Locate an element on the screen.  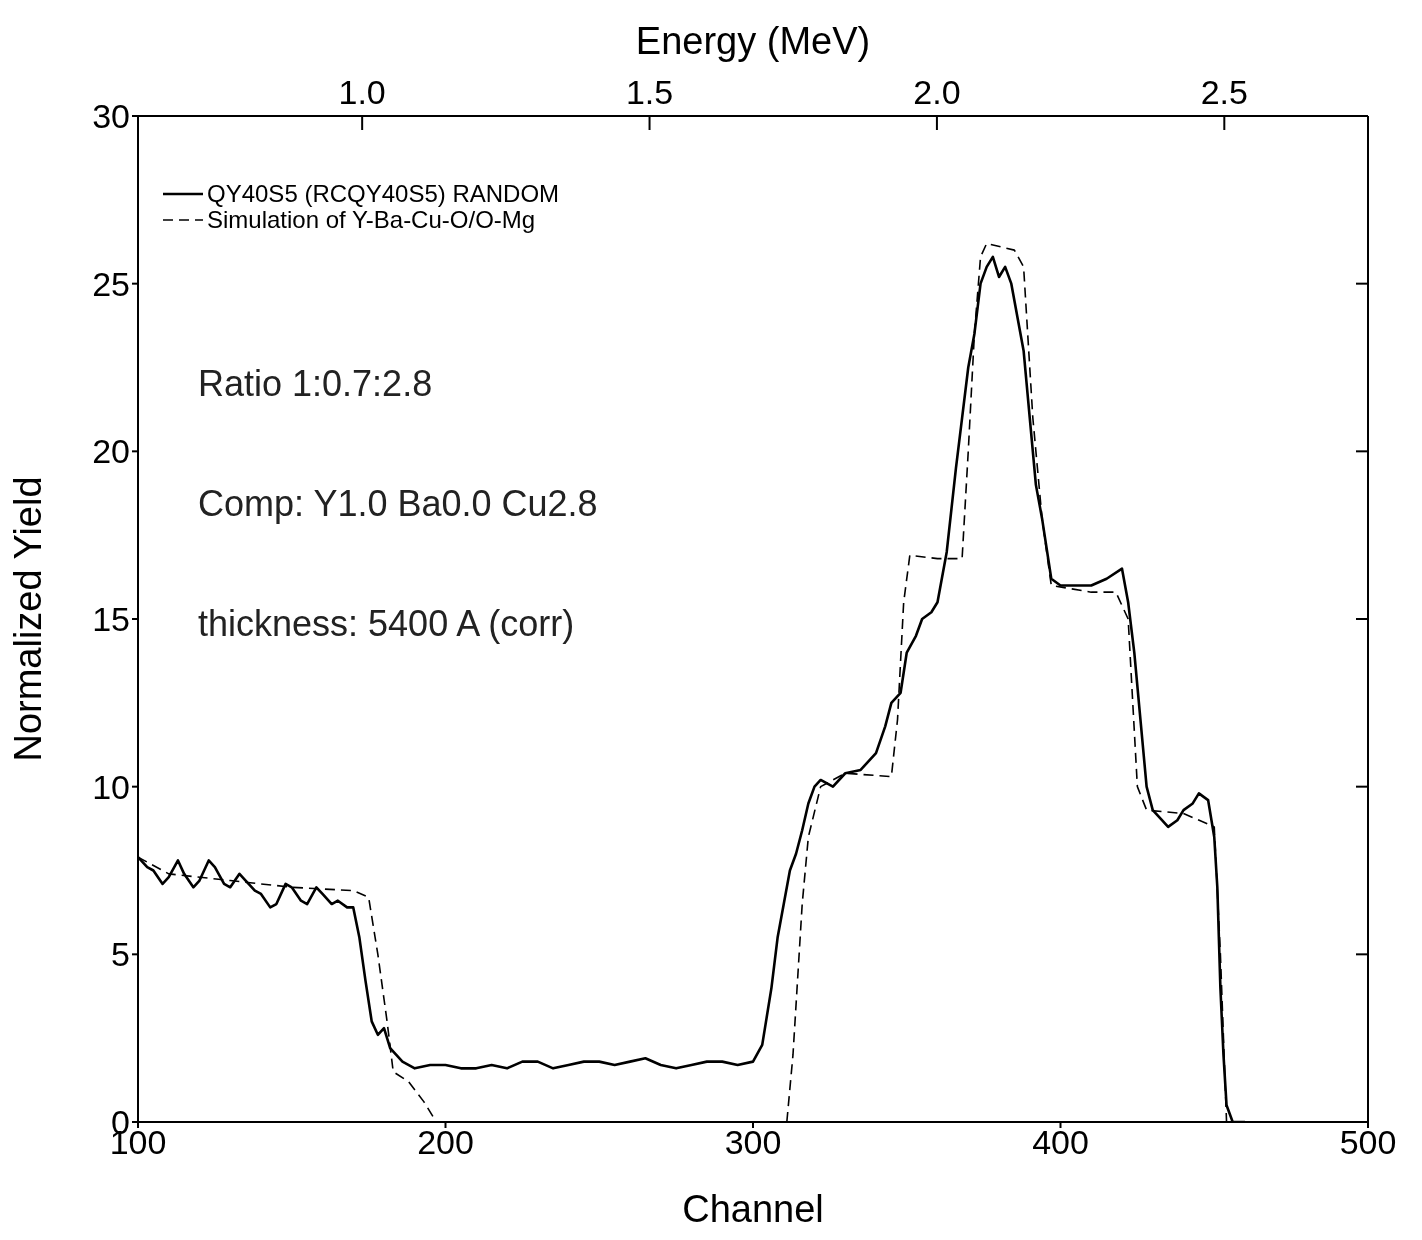
y-tick-label: 5 is located at coordinates (120, 954).